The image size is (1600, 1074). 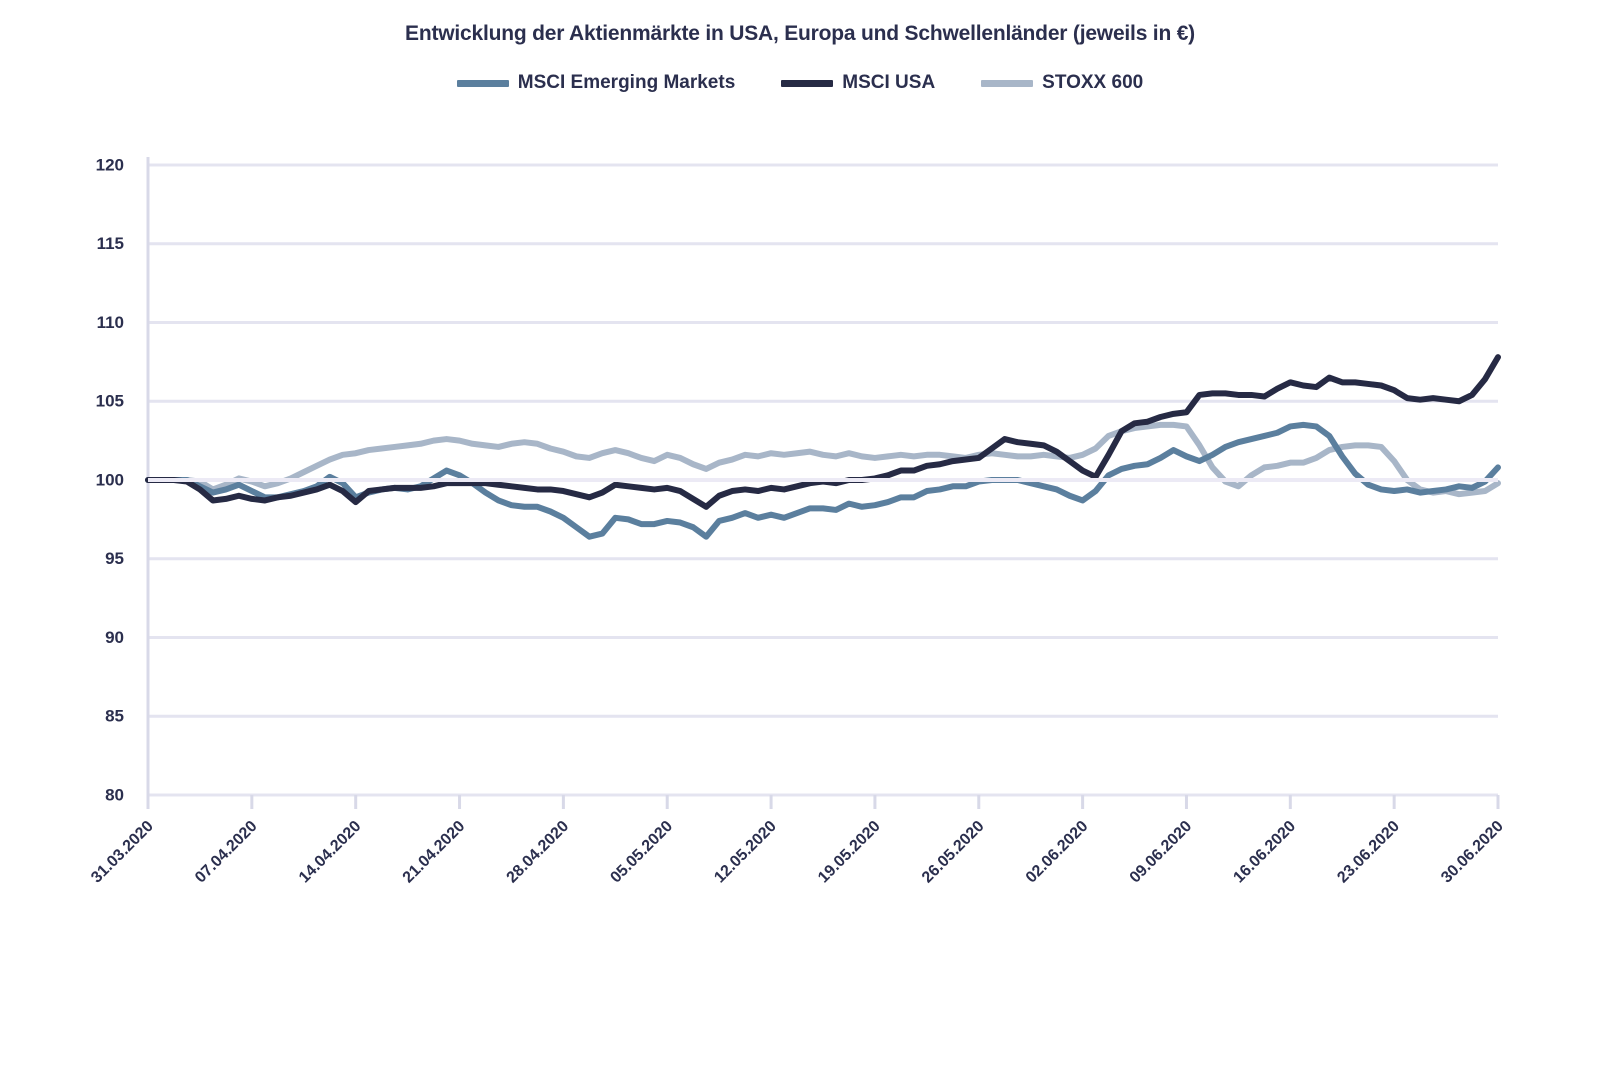 What do you see at coordinates (114, 716) in the screenshot?
I see `y-tick-label: 85` at bounding box center [114, 716].